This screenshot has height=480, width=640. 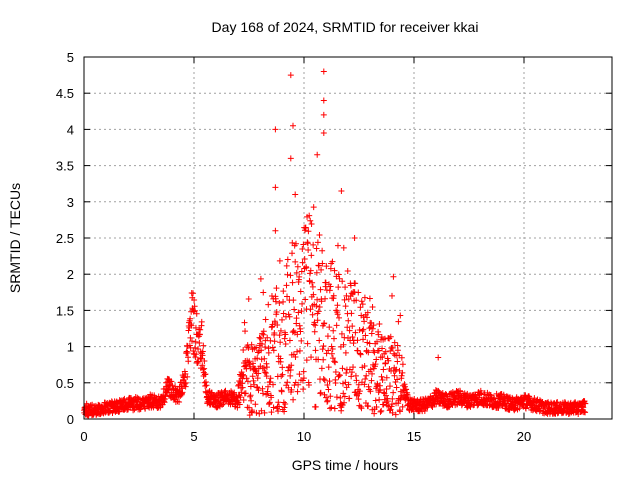 I want to click on y-tick-label: 4.5, so click(x=65, y=93).